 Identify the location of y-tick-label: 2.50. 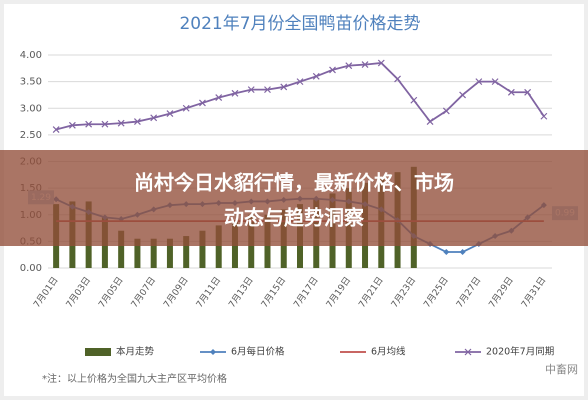
(31, 135).